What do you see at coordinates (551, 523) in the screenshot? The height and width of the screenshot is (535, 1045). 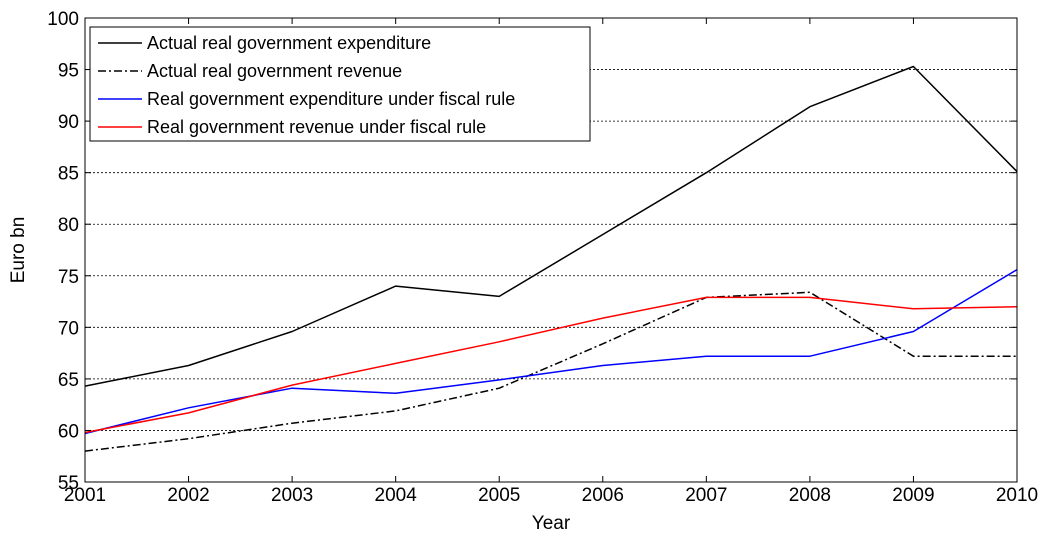 I see `x-axis-label: Year` at bounding box center [551, 523].